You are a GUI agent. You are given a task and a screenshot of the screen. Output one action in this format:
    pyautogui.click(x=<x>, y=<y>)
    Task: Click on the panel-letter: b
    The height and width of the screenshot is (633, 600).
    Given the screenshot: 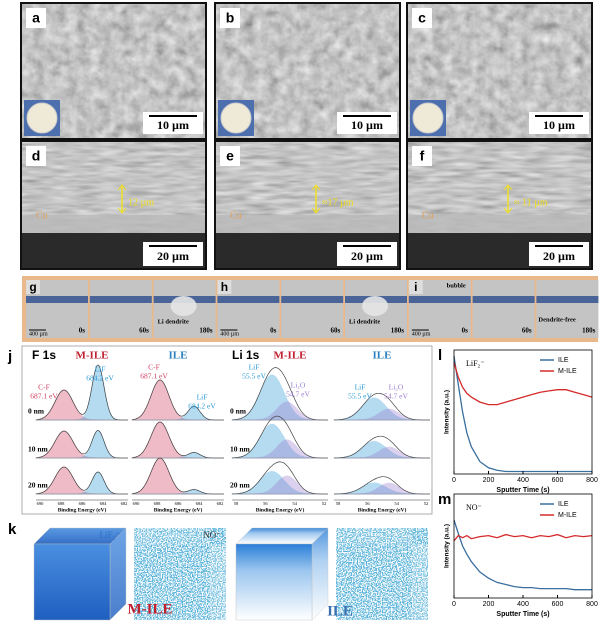 What is the action you would take?
    pyautogui.click(x=230, y=18)
    